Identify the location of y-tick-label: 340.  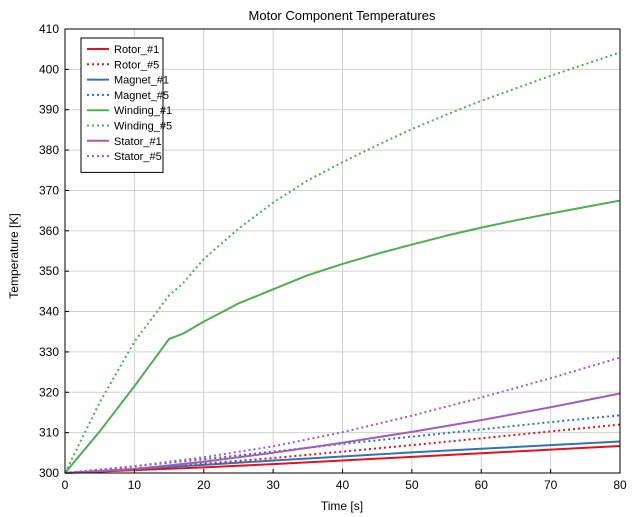
(49, 312).